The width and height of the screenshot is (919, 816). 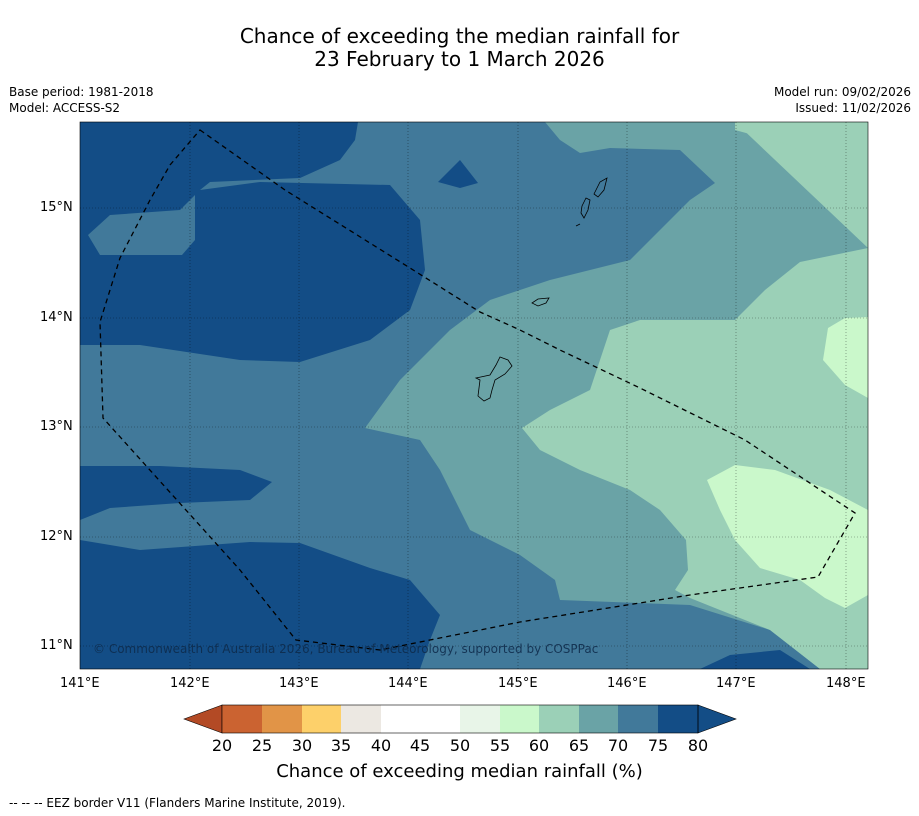 What do you see at coordinates (56, 317) in the screenshot?
I see `lat-label-14: 14°N` at bounding box center [56, 317].